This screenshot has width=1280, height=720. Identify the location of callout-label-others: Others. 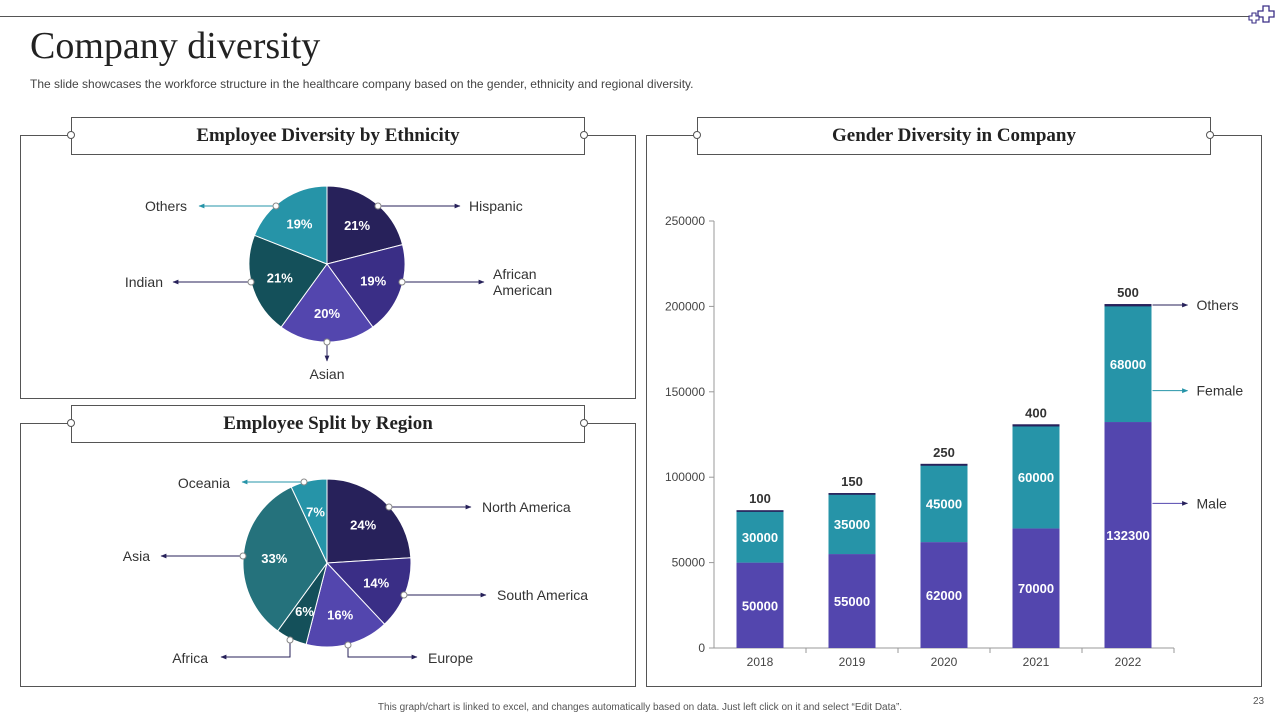
(166, 206).